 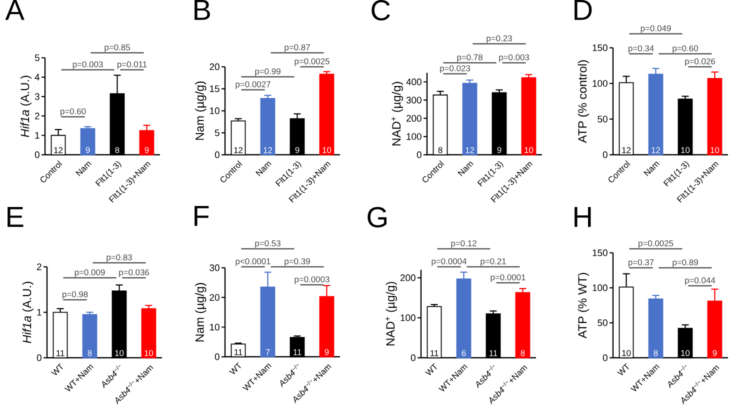 I want to click on annotation: p=0.37, so click(x=641, y=263).